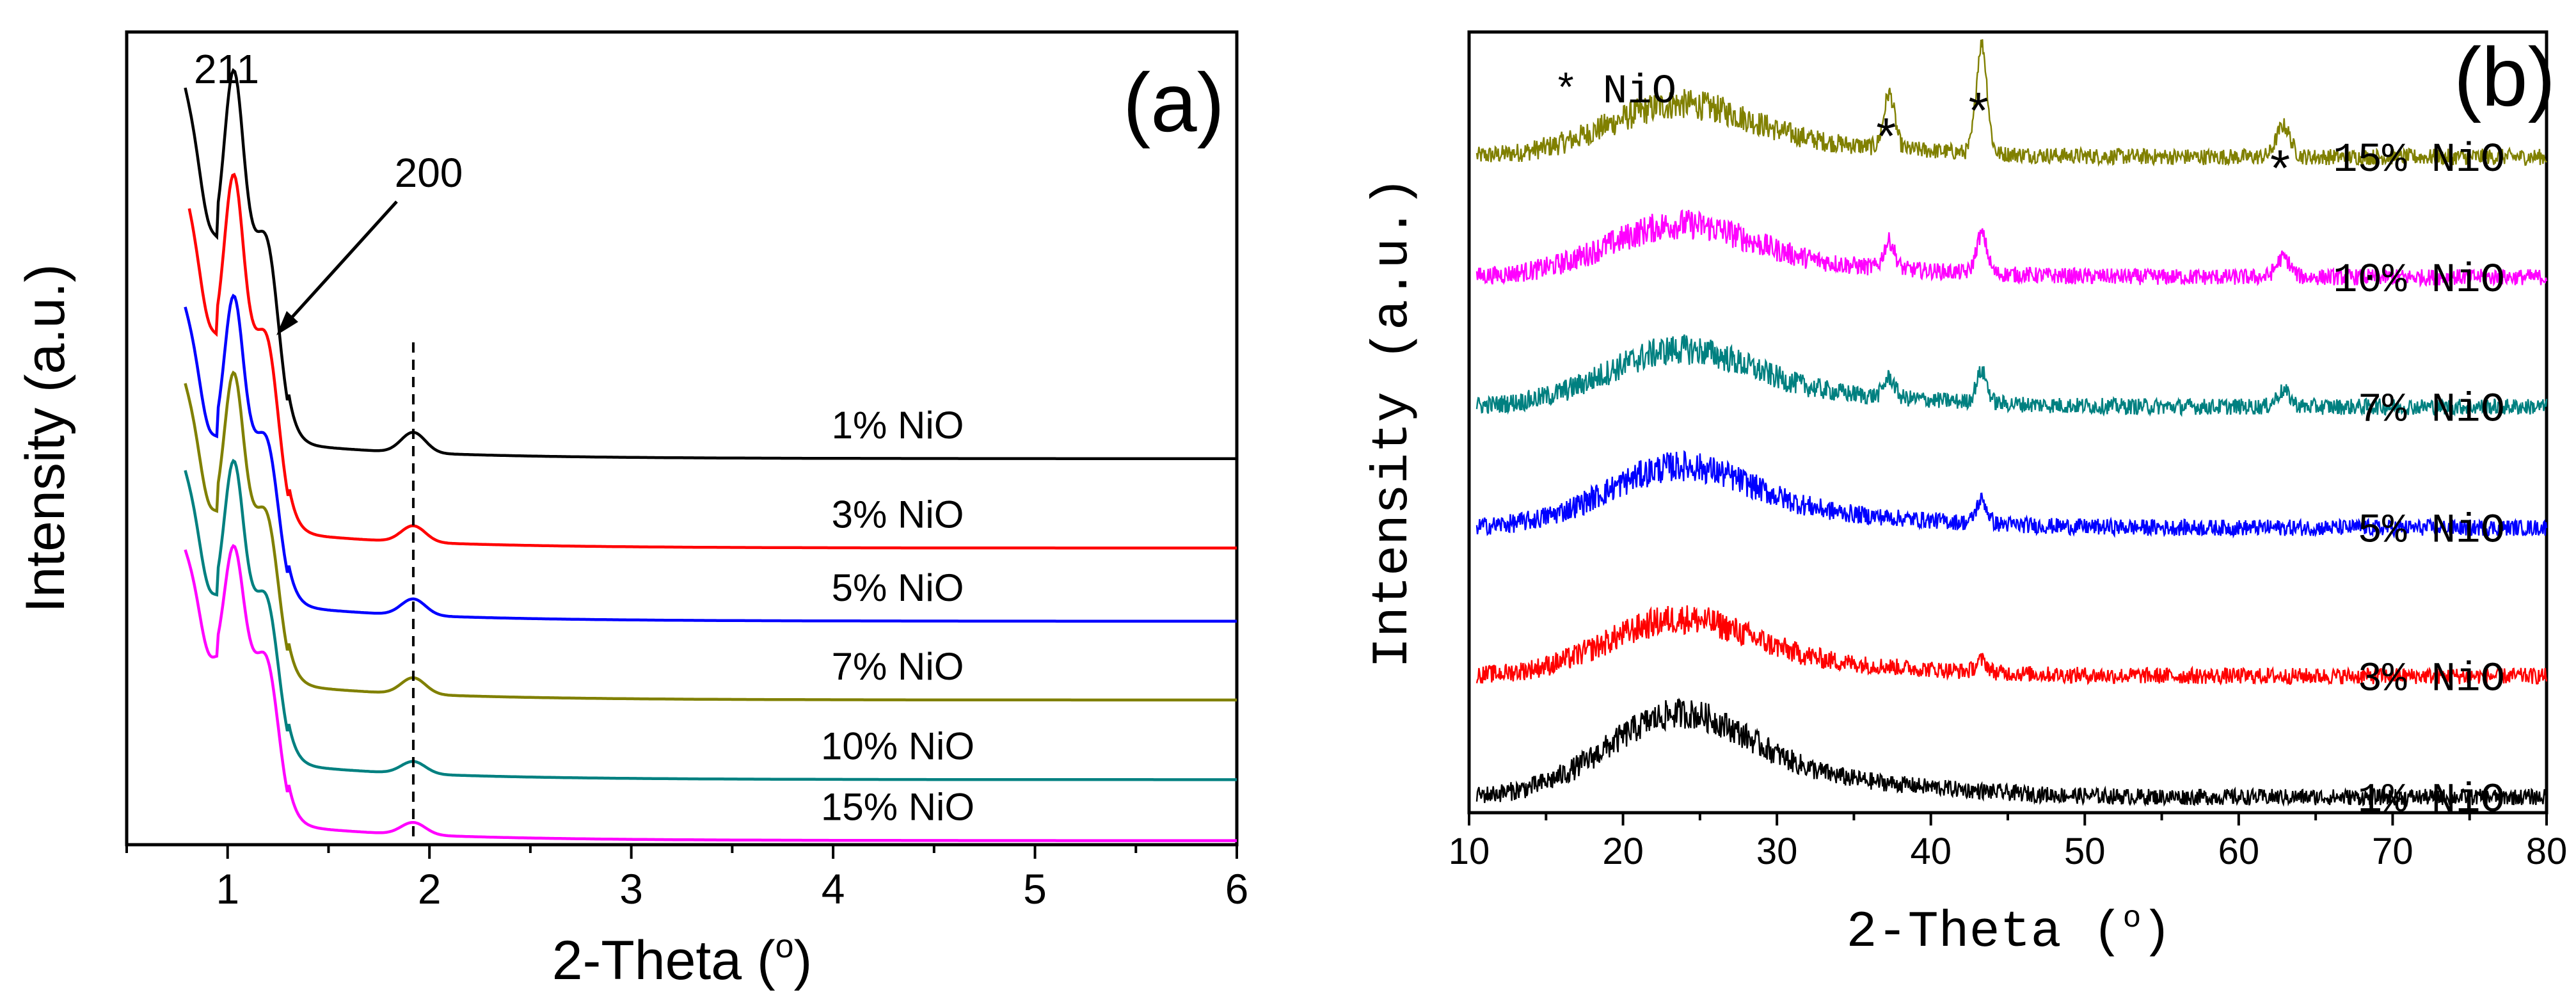  Describe the element at coordinates (430, 889) in the screenshot. I see `panel-a-x-tick-label: 2` at that location.